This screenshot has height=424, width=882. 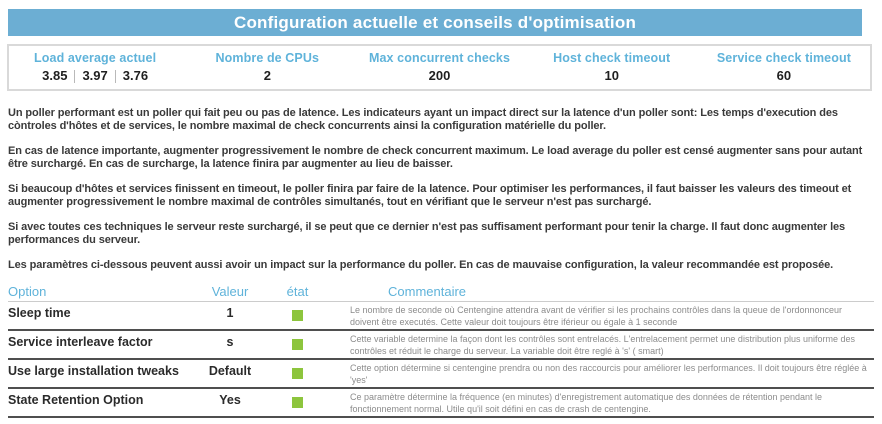 What do you see at coordinates (80, 342) in the screenshot?
I see `option-name: Service interleave factor` at bounding box center [80, 342].